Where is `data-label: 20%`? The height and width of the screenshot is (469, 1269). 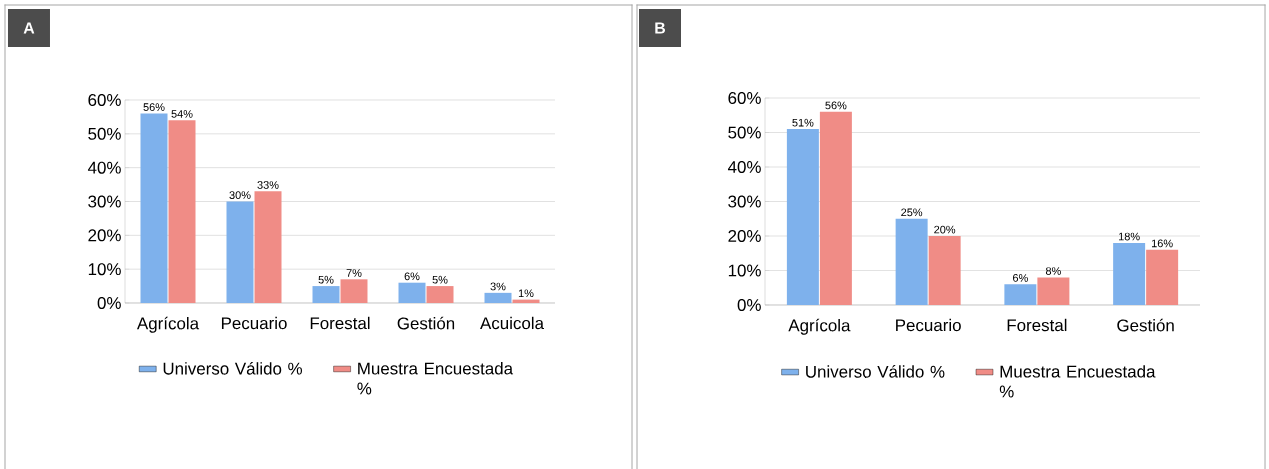
data-label: 20% is located at coordinates (945, 229).